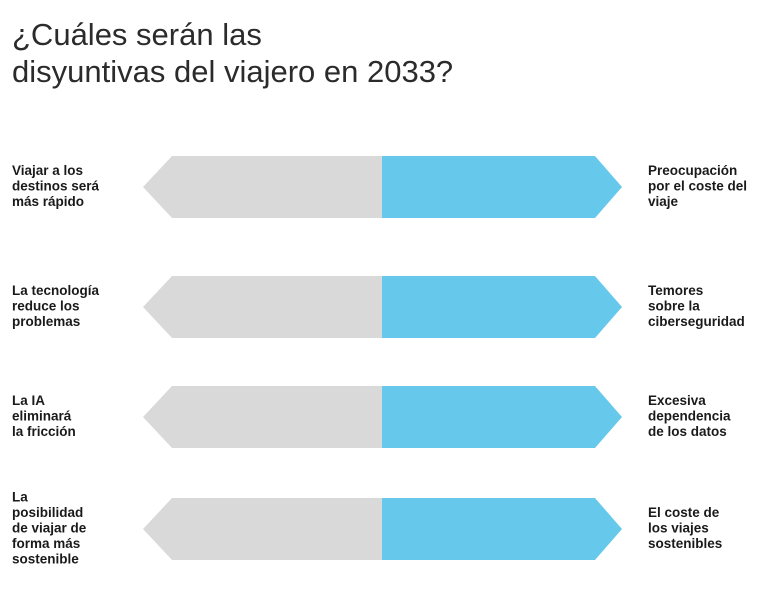 This screenshot has width=780, height=605. What do you see at coordinates (232, 71) in the screenshot?
I see `title-line: disyuntivas del viajero en 2033?` at bounding box center [232, 71].